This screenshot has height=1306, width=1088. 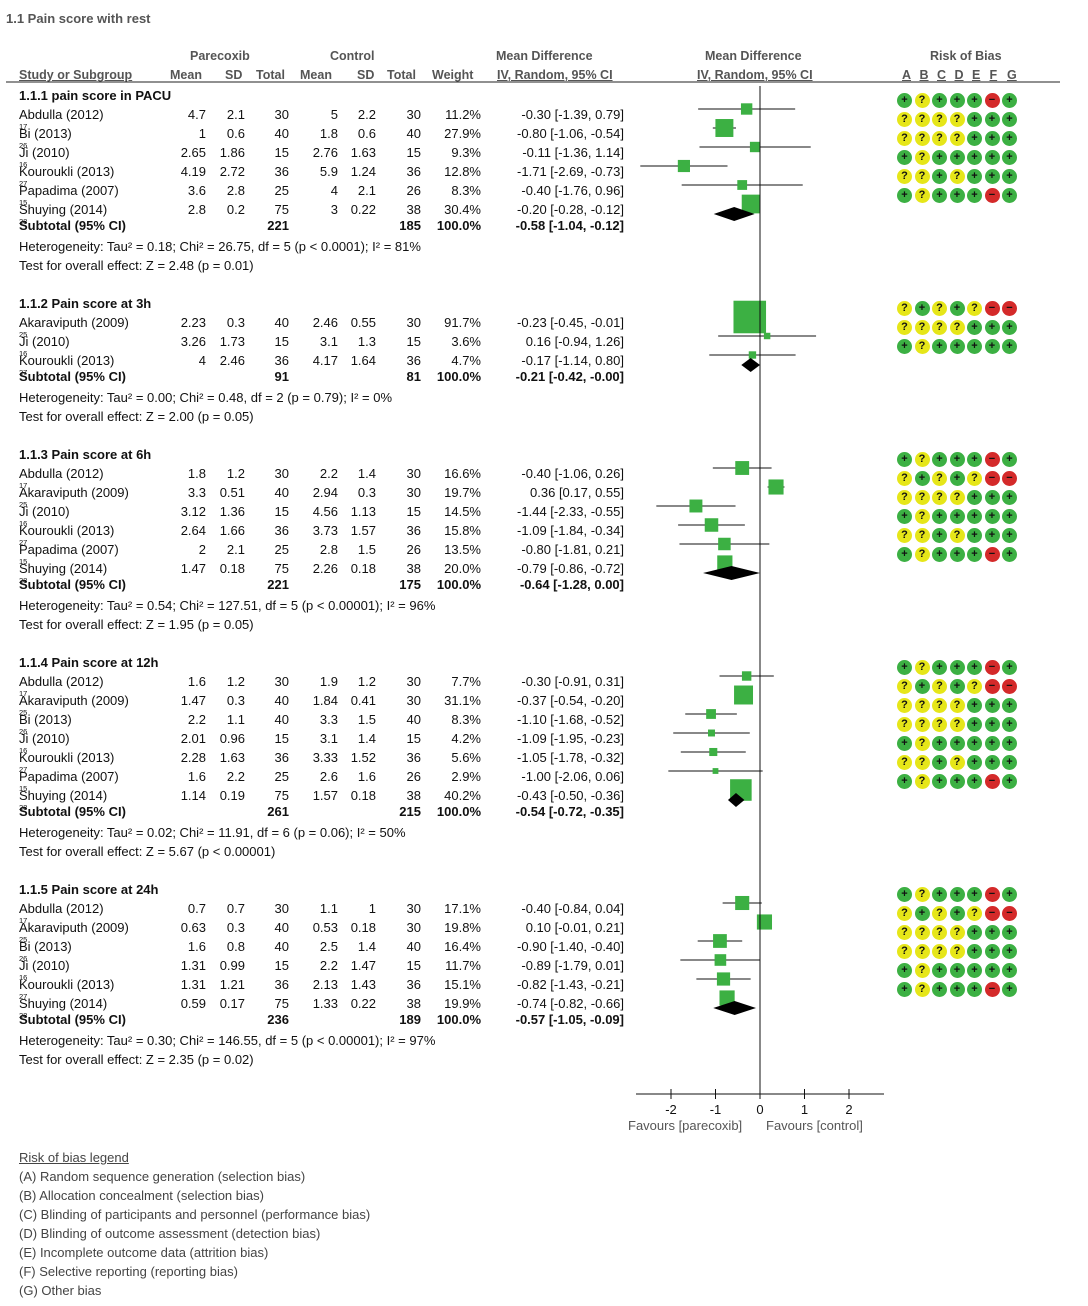 What do you see at coordinates (363, 322) in the screenshot?
I see `sd2-cell: 0.55` at bounding box center [363, 322].